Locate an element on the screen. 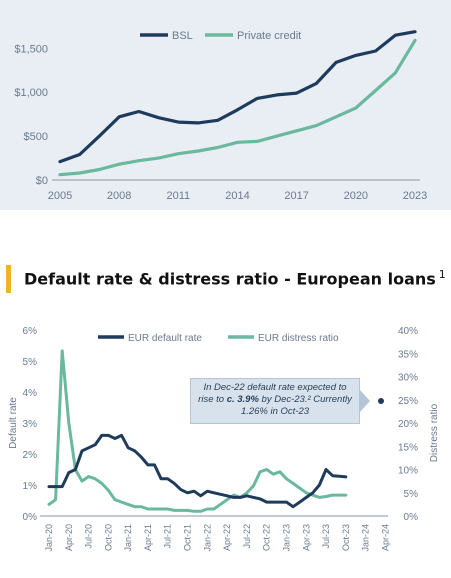 The width and height of the screenshot is (451, 578). right-tick-label-15: 15% is located at coordinates (408, 447).